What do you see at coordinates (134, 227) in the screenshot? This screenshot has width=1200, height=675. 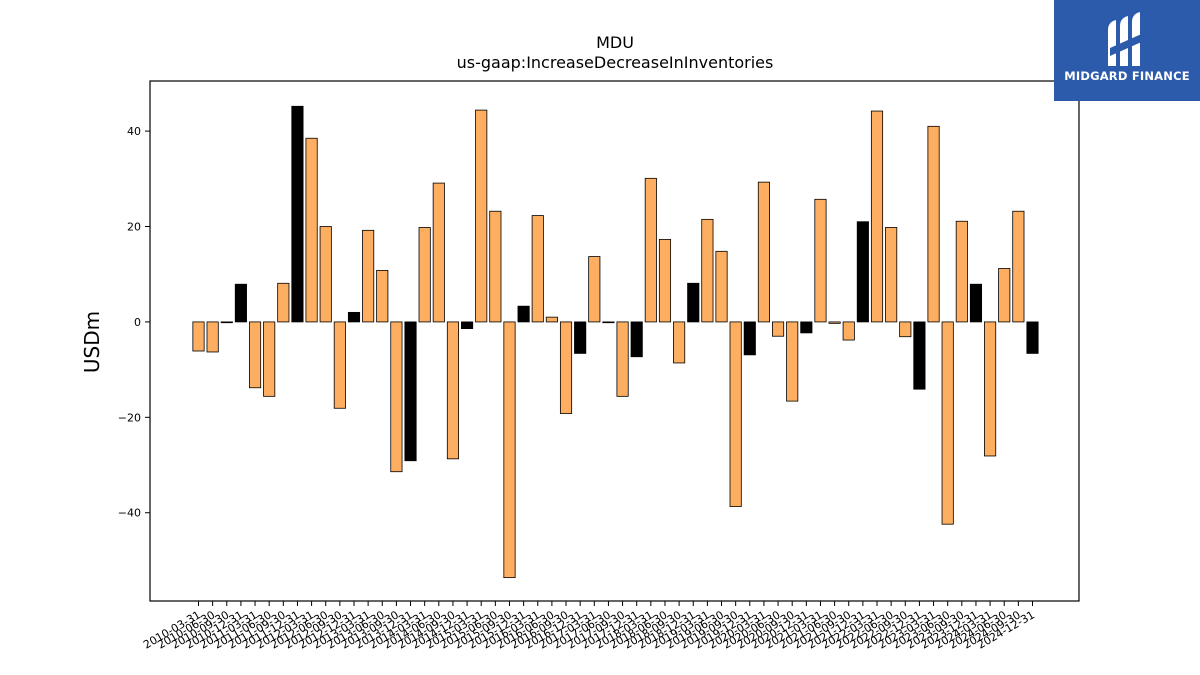 I see `y-tick-label: 20` at bounding box center [134, 227].